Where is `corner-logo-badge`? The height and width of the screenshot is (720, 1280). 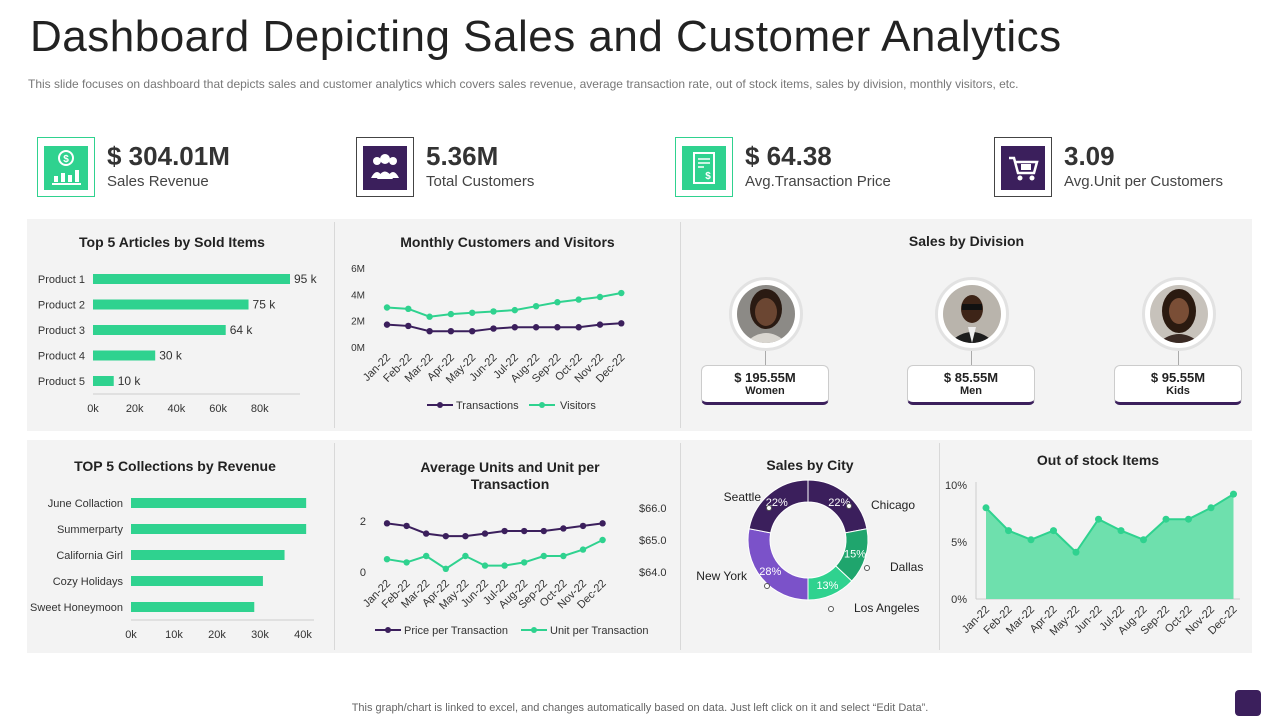 corner-logo-badge is located at coordinates (1248, 703).